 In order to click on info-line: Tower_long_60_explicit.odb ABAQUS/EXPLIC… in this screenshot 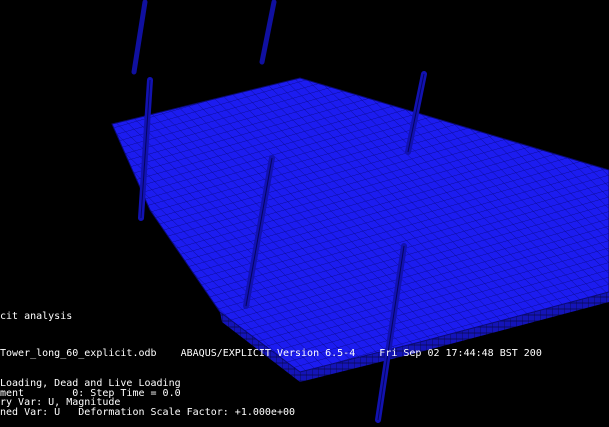, I will do `click(271, 353)`.